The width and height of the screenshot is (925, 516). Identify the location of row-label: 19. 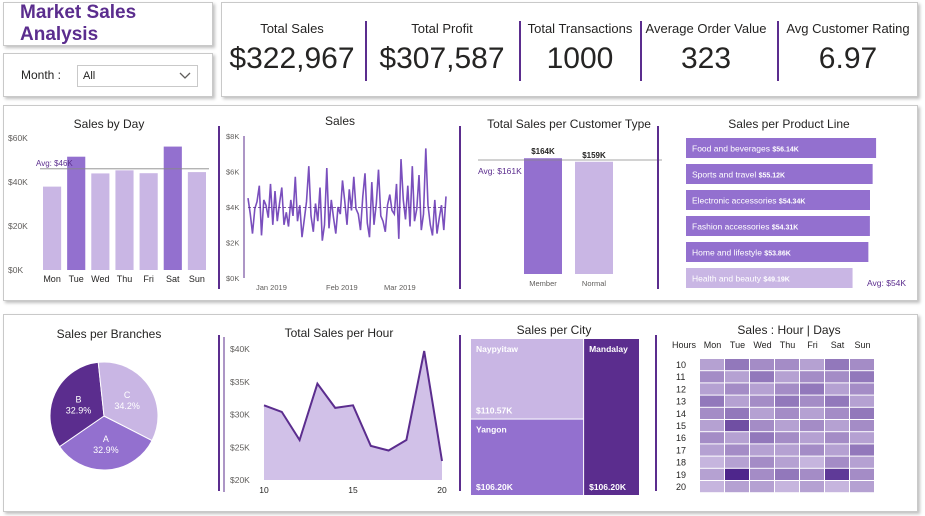
(681, 475).